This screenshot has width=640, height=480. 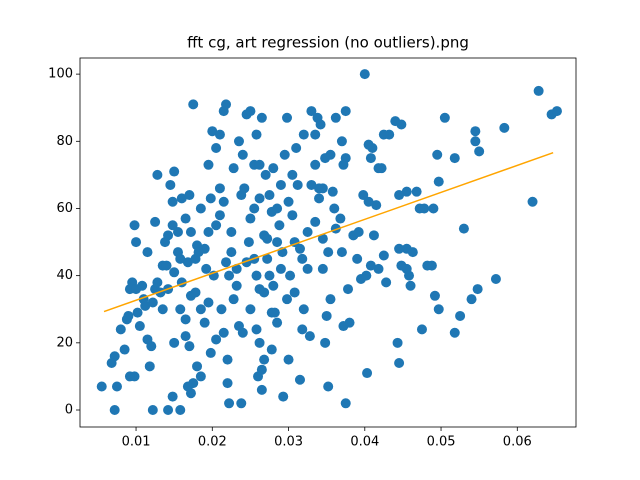 I want to click on x-tick-label: 0.04, so click(x=364, y=442).